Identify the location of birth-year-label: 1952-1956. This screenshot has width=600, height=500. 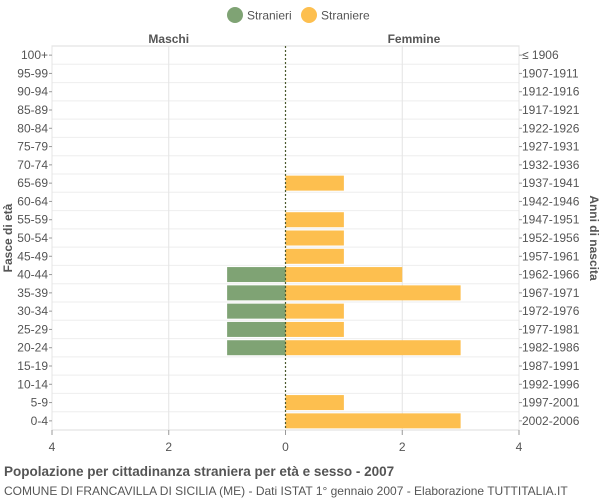
(551, 238).